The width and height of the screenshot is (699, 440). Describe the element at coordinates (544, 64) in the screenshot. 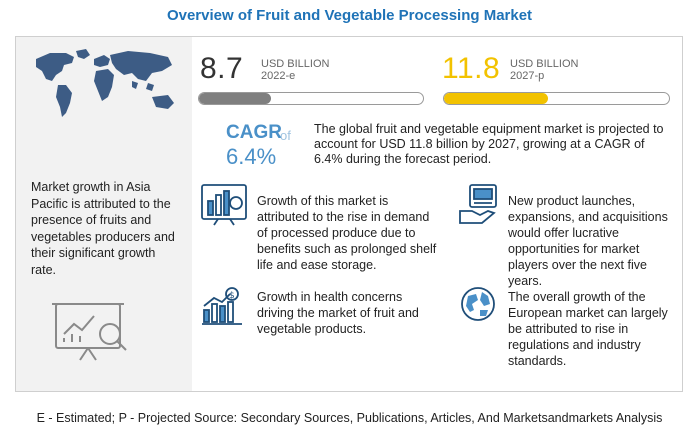

I see `unit-label-2027: USD BILLION` at that location.